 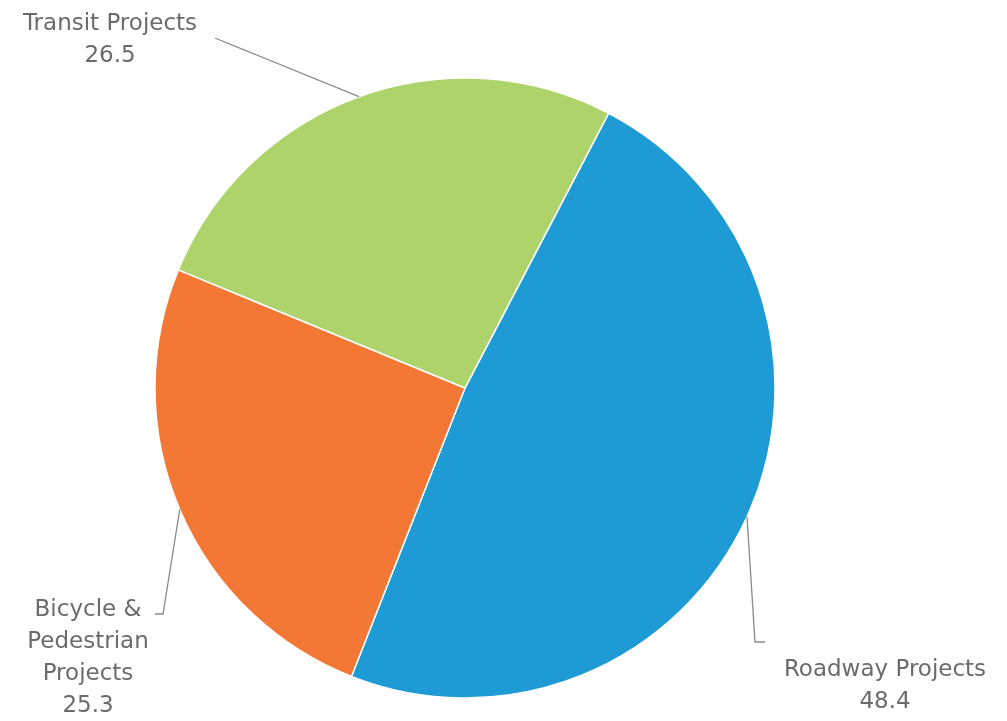 What do you see at coordinates (885, 668) in the screenshot?
I see `slice-label: Roadway Projects` at bounding box center [885, 668].